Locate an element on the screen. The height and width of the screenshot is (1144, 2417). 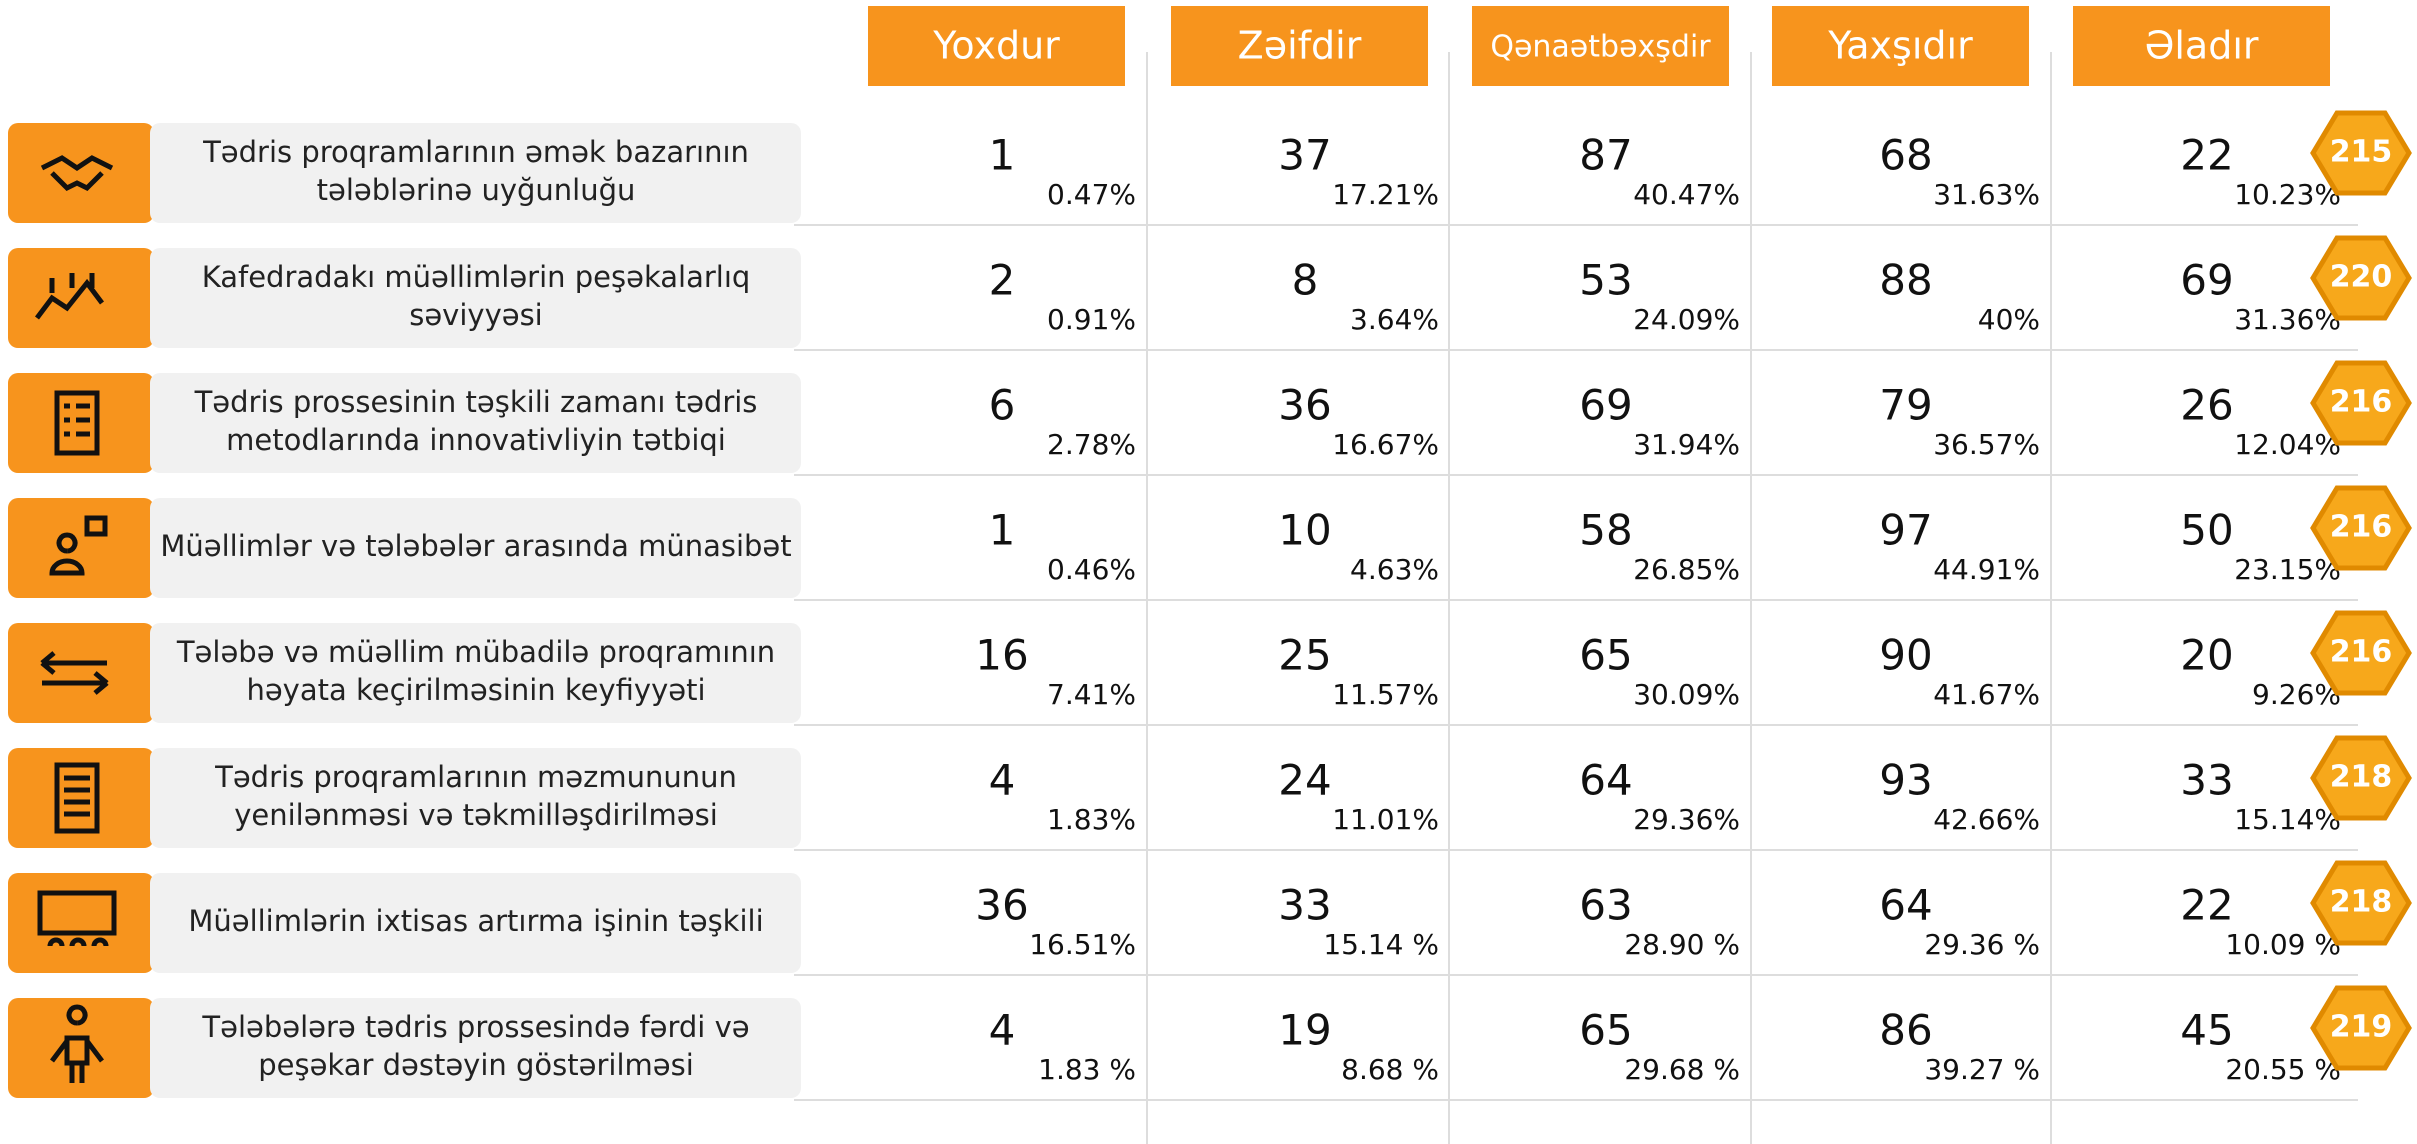
count: 26 is located at coordinates (2206, 405).